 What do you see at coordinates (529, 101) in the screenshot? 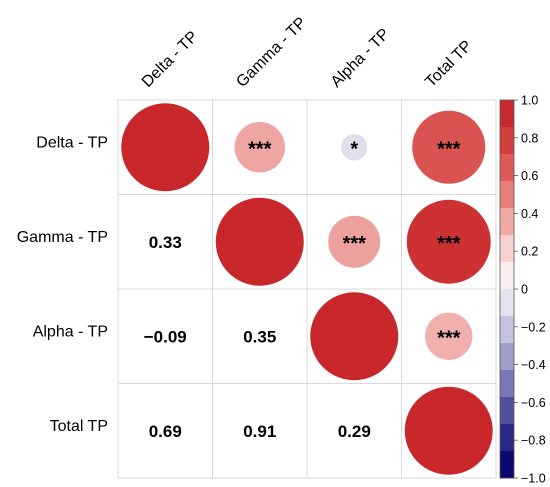
I see `colorbar-tick-label: 1.0` at bounding box center [529, 101].